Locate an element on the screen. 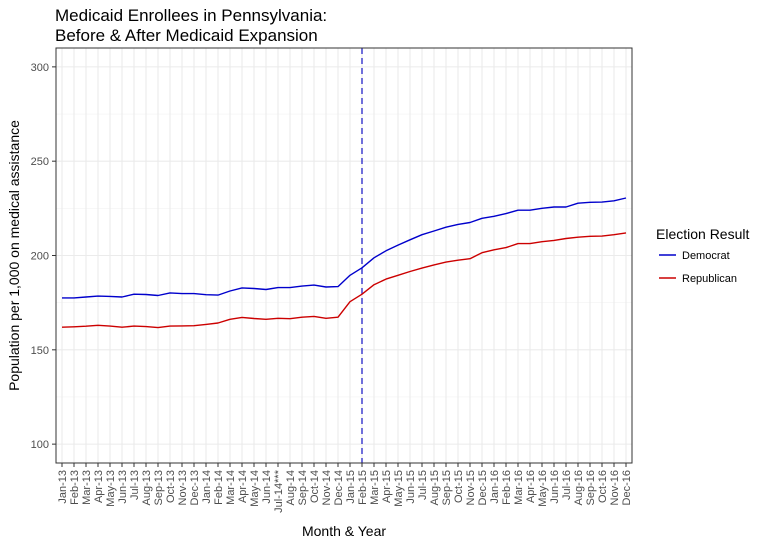  y-tick-label: 200 is located at coordinates (40, 257).